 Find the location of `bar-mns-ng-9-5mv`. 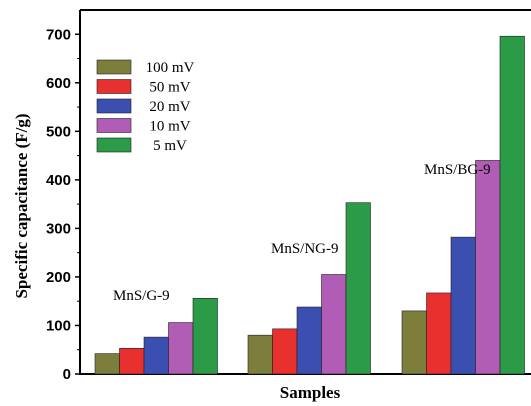

bar-mns-ng-9-5mv is located at coordinates (358, 288).